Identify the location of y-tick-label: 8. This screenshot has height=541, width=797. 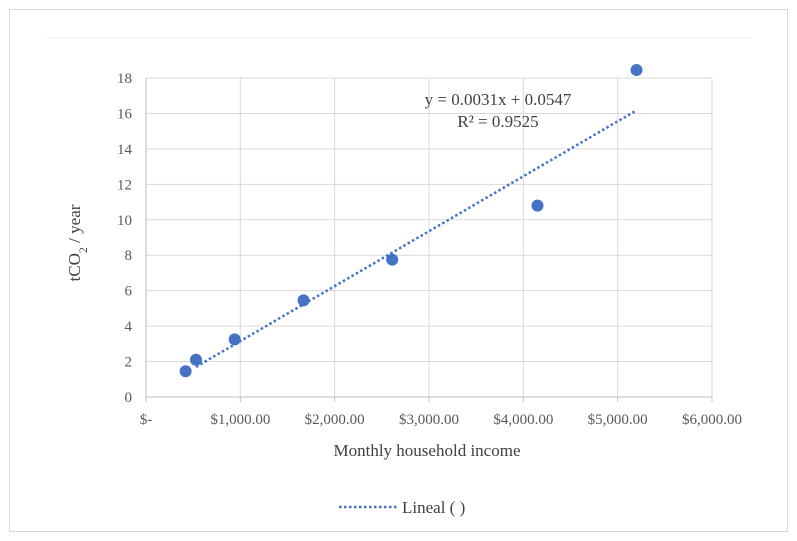
(129, 256).